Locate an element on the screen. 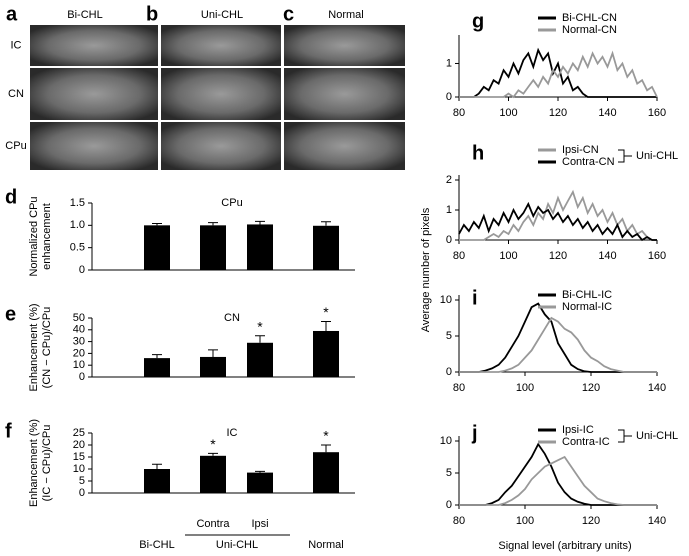  panel-letter: j is located at coordinates (474, 433).